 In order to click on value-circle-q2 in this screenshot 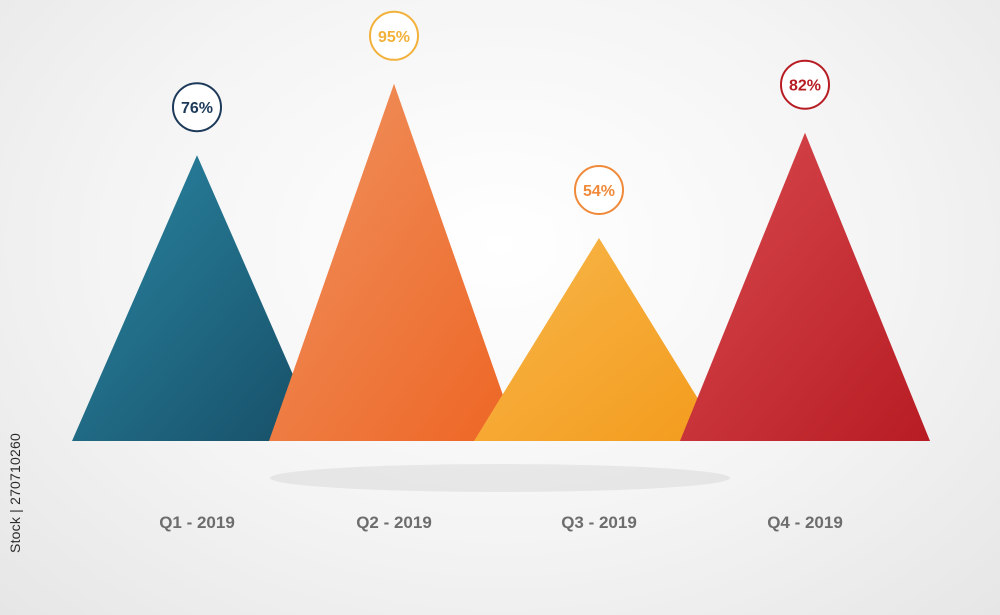, I will do `click(394, 35)`.